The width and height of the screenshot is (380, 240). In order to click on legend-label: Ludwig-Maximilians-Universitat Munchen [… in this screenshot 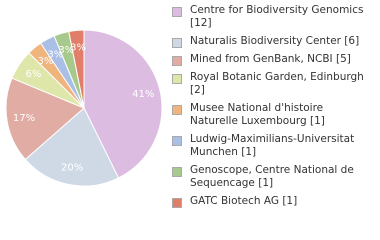, I will do `click(272, 145)`.